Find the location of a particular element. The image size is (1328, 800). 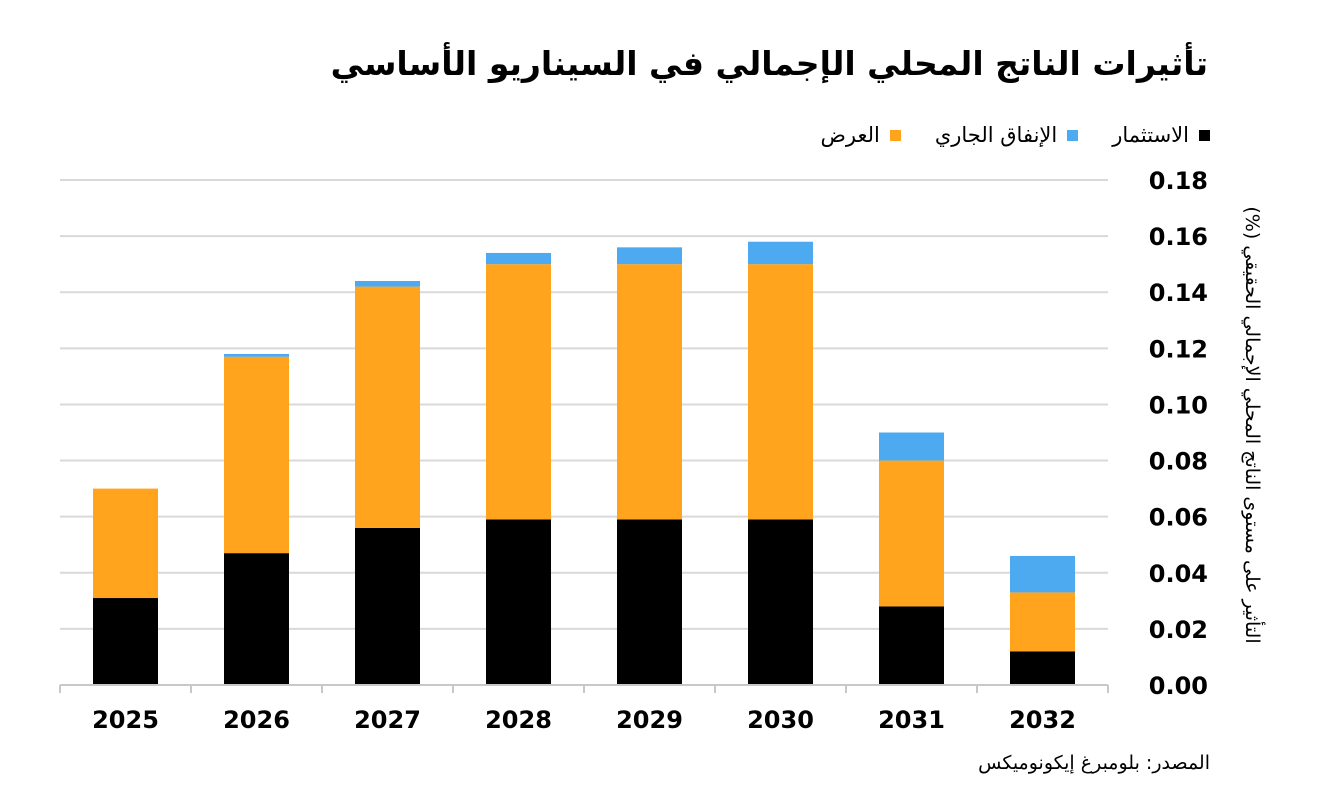

y-axis: 0.00 0.02 0.04 0.06 0.08 0.10 0.12 0.14 0.16 0.18 is located at coordinates (1178, 433).